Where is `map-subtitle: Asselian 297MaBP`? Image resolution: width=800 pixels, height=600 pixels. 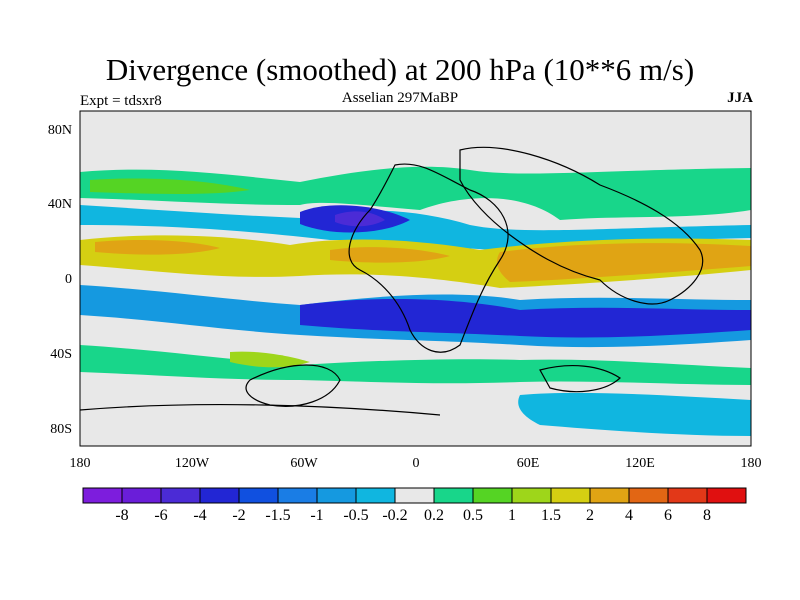 map-subtitle: Asselian 297MaBP is located at coordinates (400, 98).